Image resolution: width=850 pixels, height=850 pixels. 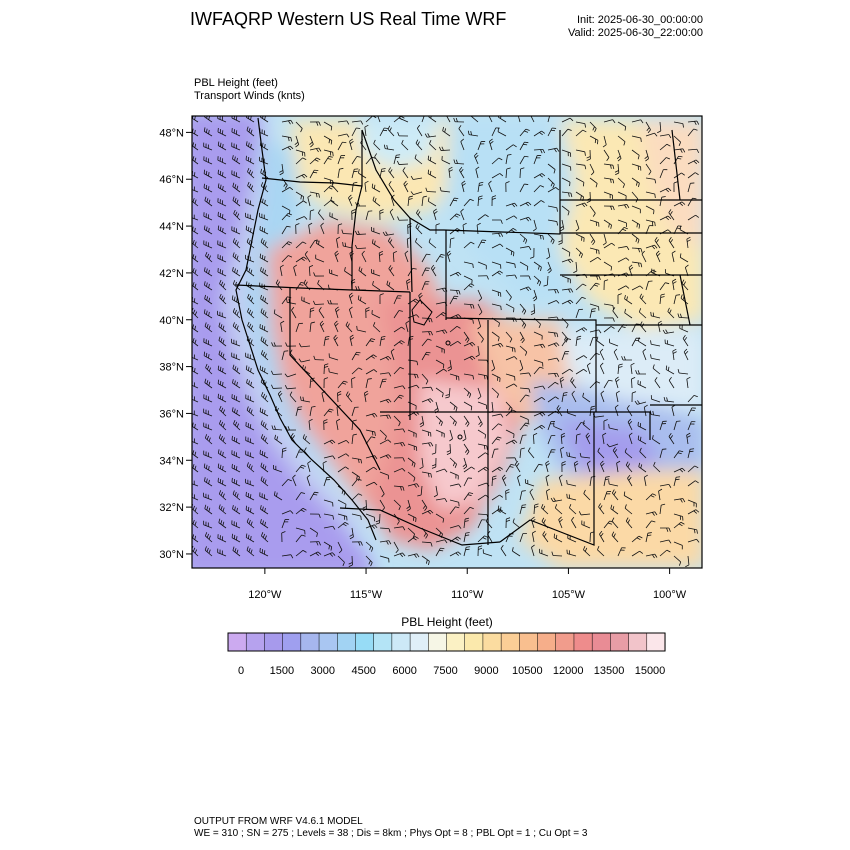 I want to click on field-label-pbl: PBL Height (feet), so click(x=236, y=83).